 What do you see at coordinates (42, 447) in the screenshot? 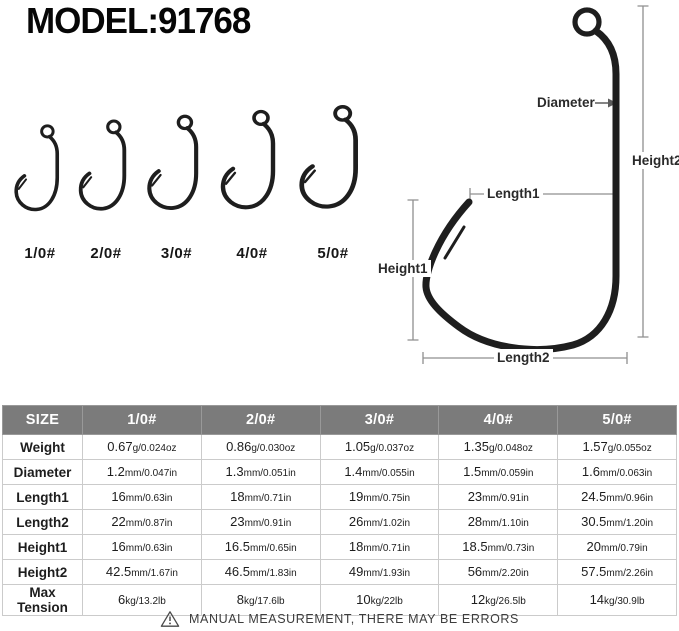
I see `table-row-label: Weight` at bounding box center [42, 447].